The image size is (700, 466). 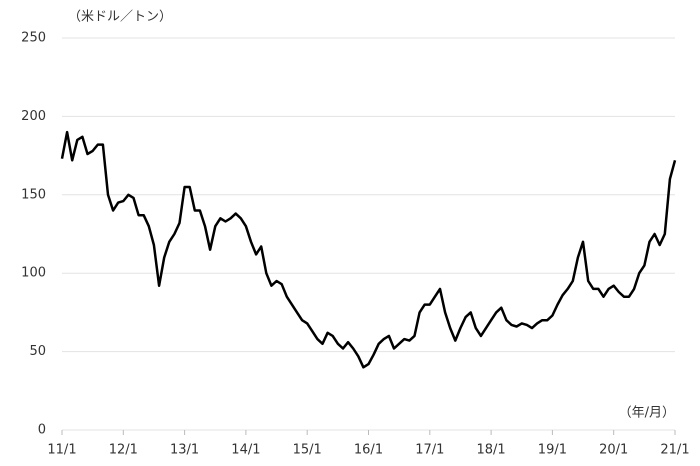 I want to click on x-tick-label: 15/1, so click(x=307, y=450).